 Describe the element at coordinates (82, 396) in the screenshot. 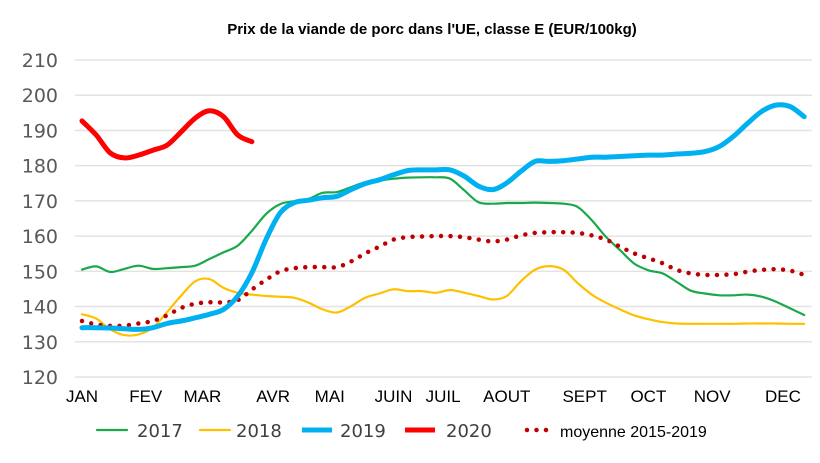

I see `x-tick-label: JAN` at that location.